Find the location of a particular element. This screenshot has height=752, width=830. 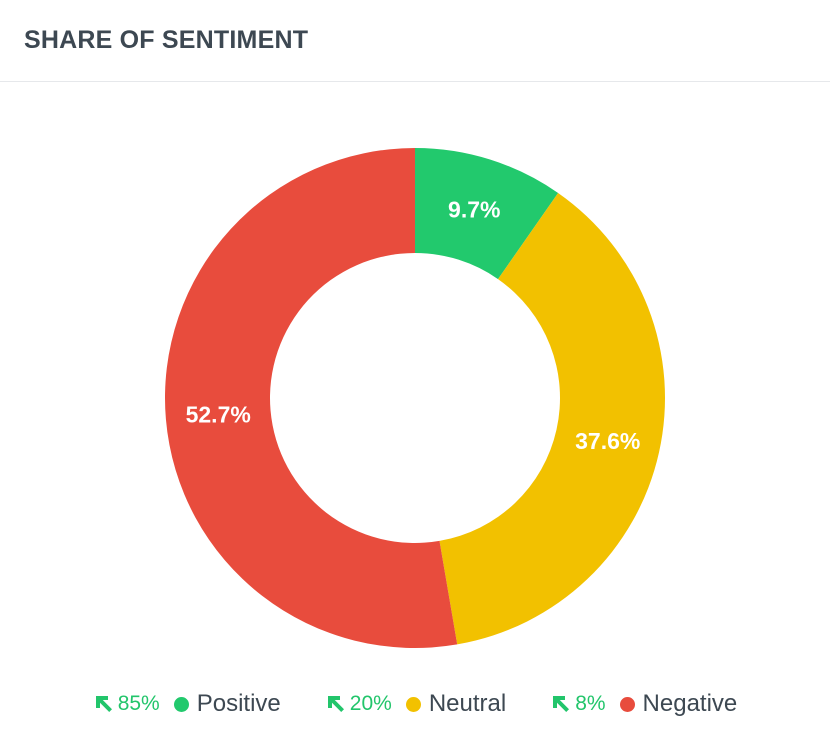

legend-item-neutral: 20% Neutral is located at coordinates (415, 704).